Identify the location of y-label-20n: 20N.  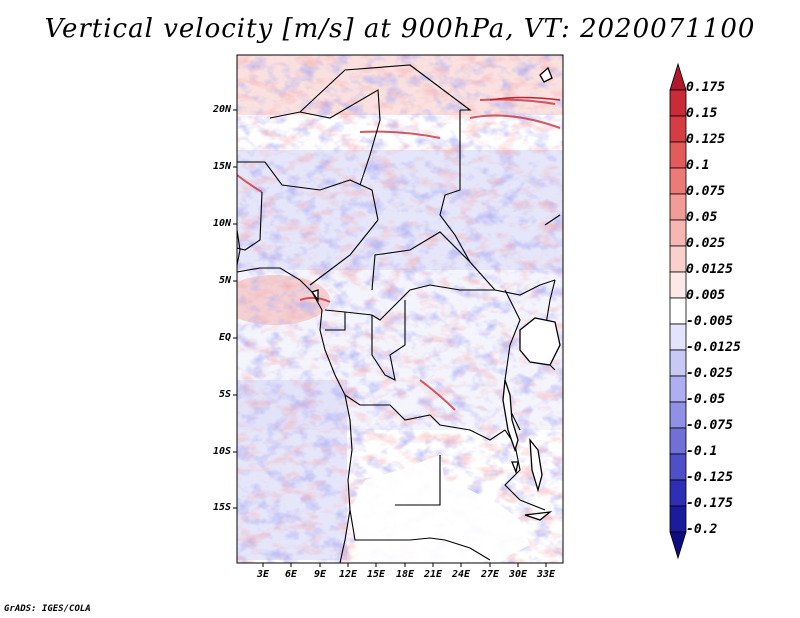
(221, 109).